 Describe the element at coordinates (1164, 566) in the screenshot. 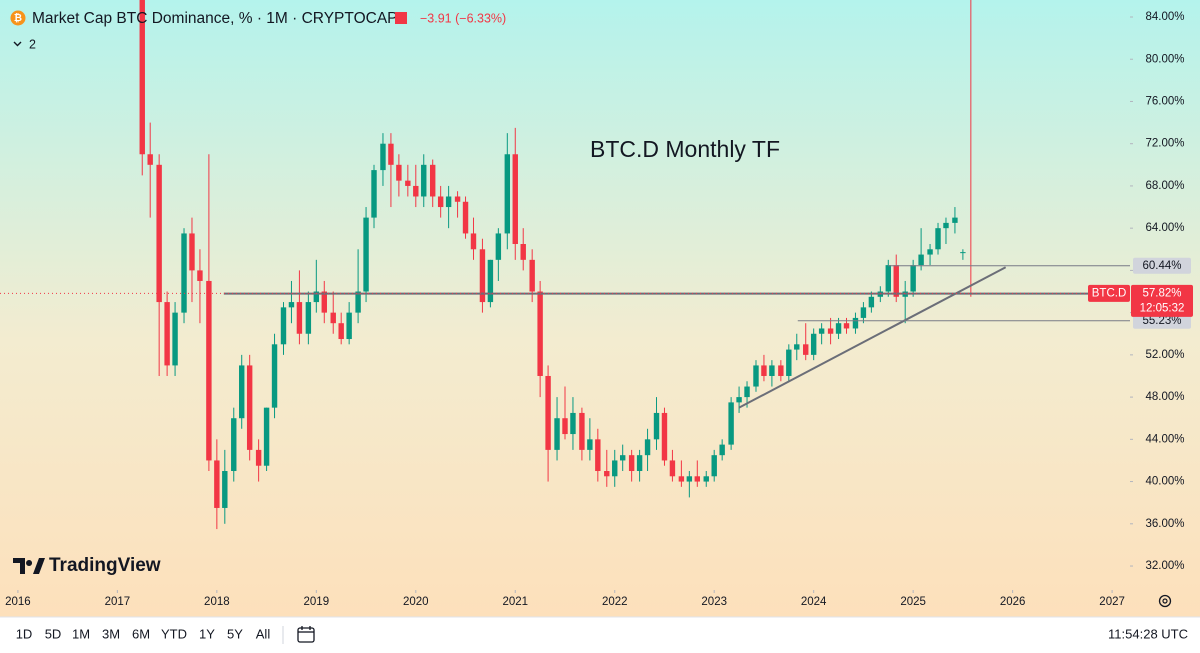

I see `y-tick-label: 32.00%` at that location.